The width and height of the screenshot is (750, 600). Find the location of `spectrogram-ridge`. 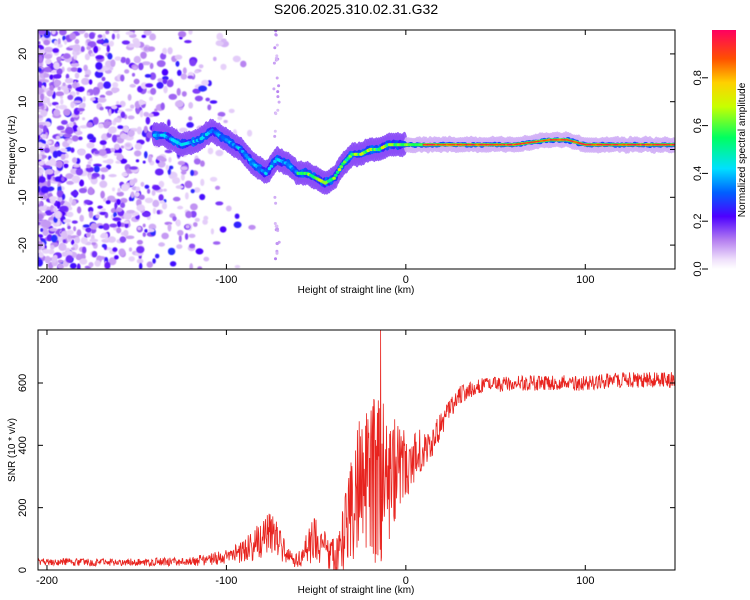

spectrogram-ridge is located at coordinates (413, 156).